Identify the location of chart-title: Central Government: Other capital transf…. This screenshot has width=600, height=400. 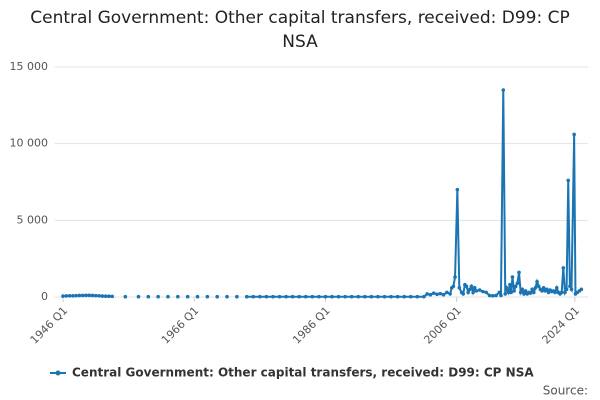
(300, 30).